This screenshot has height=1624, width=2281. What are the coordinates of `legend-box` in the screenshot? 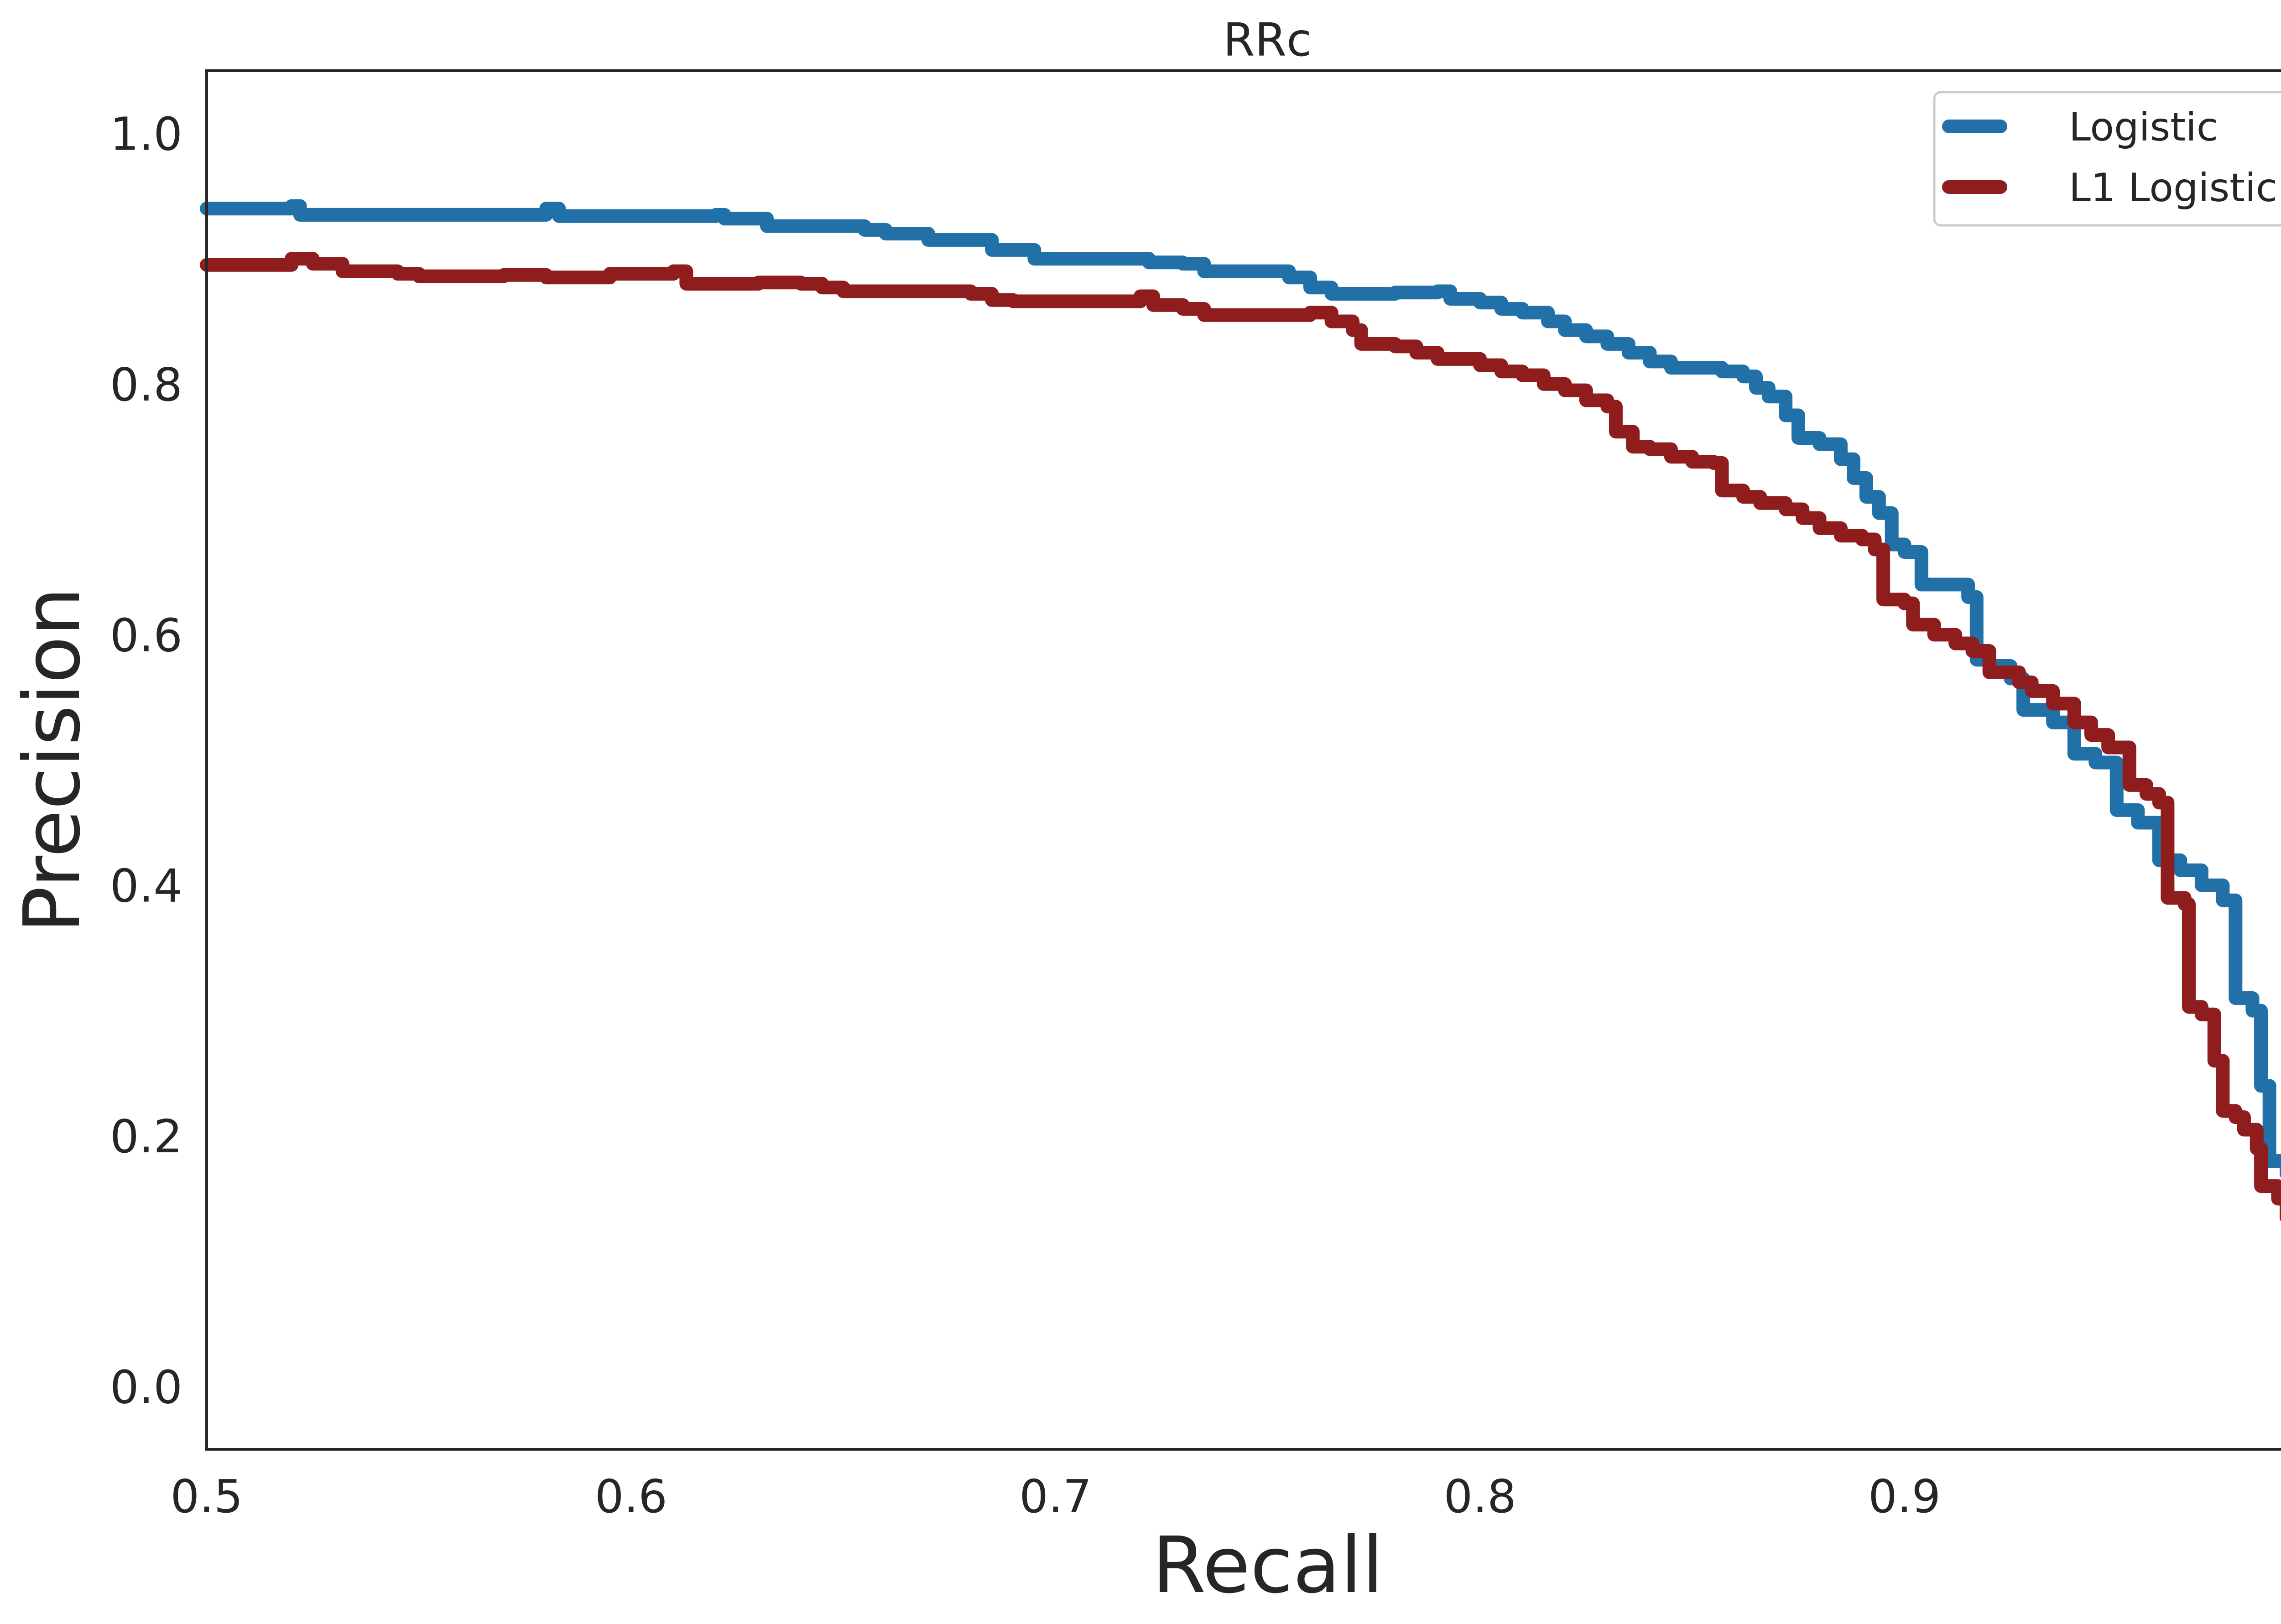 It's located at (2107, 159).